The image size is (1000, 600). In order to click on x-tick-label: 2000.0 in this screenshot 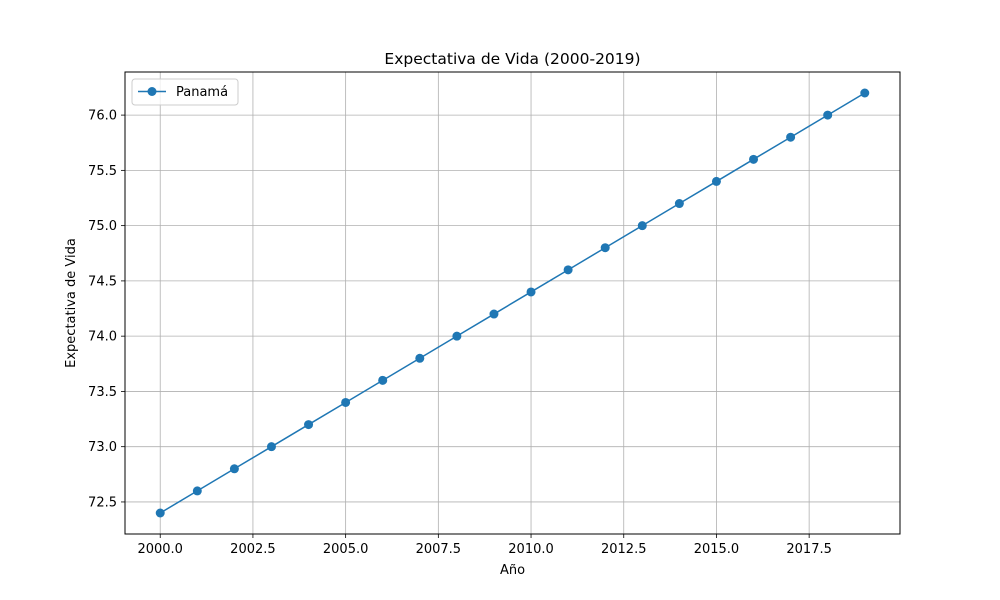, I will do `click(160, 549)`.